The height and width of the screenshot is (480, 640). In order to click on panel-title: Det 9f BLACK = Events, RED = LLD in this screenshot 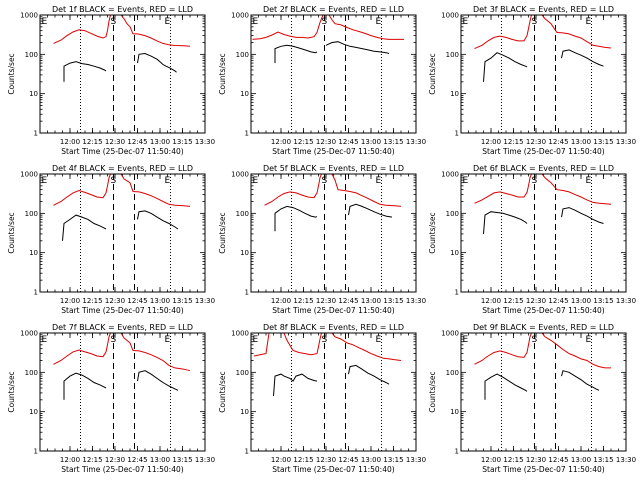, I will do `click(543, 327)`.